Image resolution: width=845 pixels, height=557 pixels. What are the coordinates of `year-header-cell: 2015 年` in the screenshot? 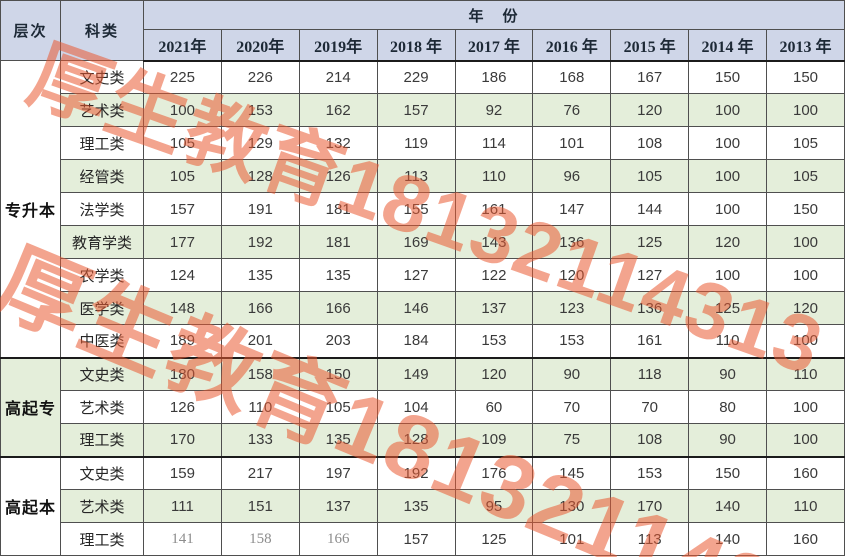 It's located at (650, 45).